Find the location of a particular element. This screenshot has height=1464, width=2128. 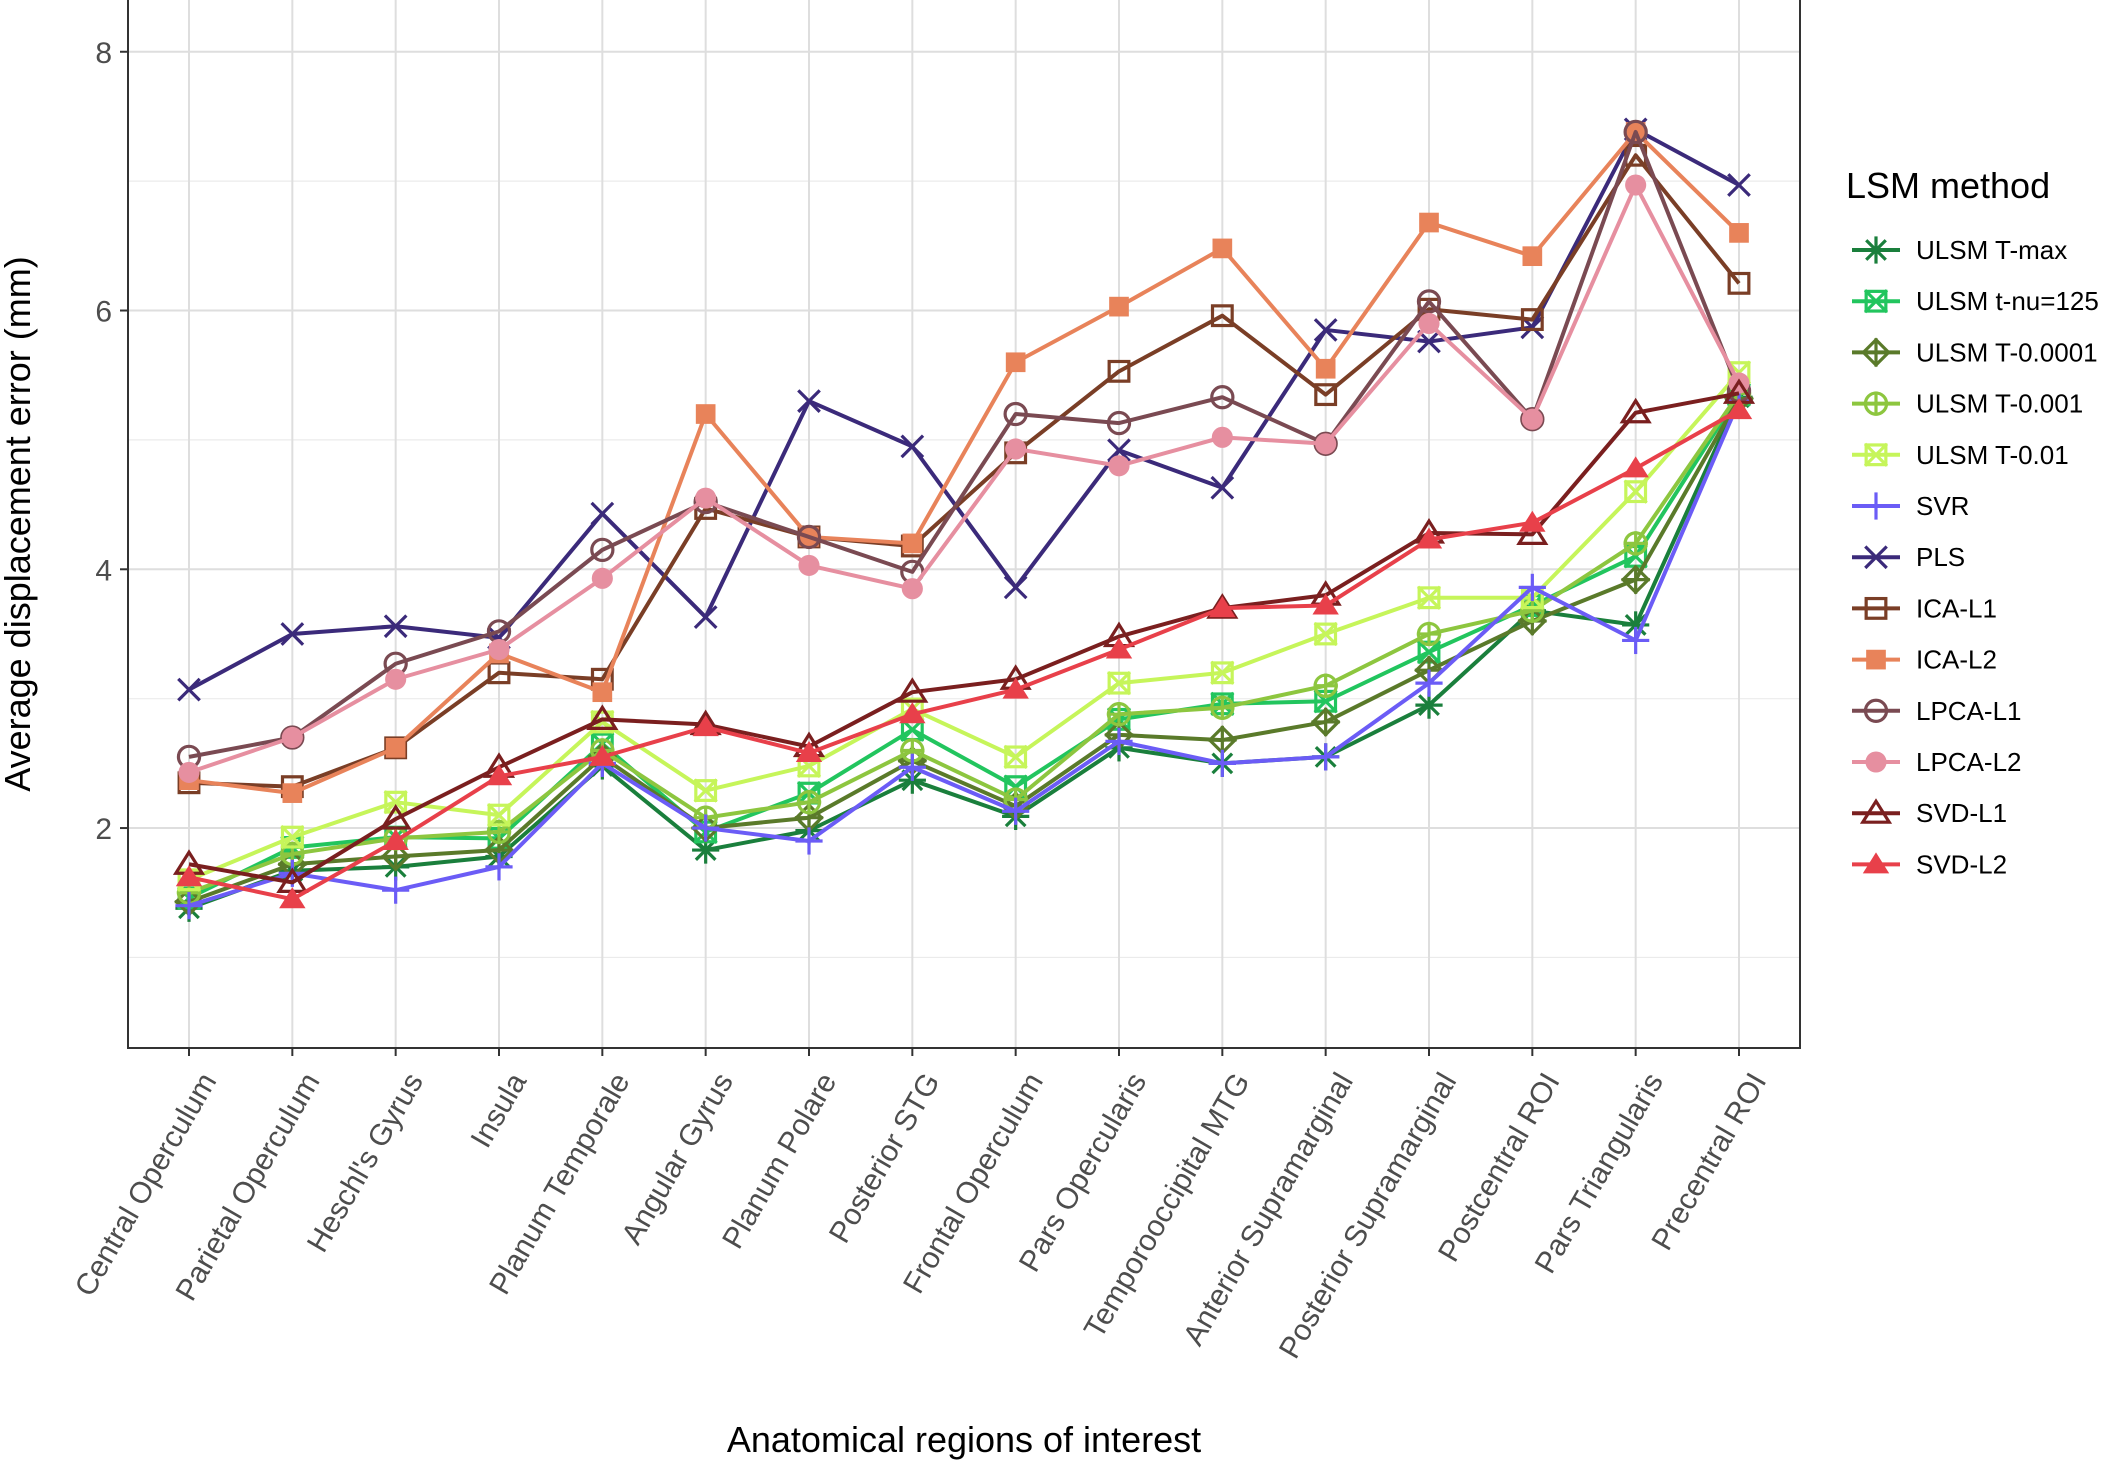

legend-label: LPCA-L2 is located at coordinates (1969, 762).